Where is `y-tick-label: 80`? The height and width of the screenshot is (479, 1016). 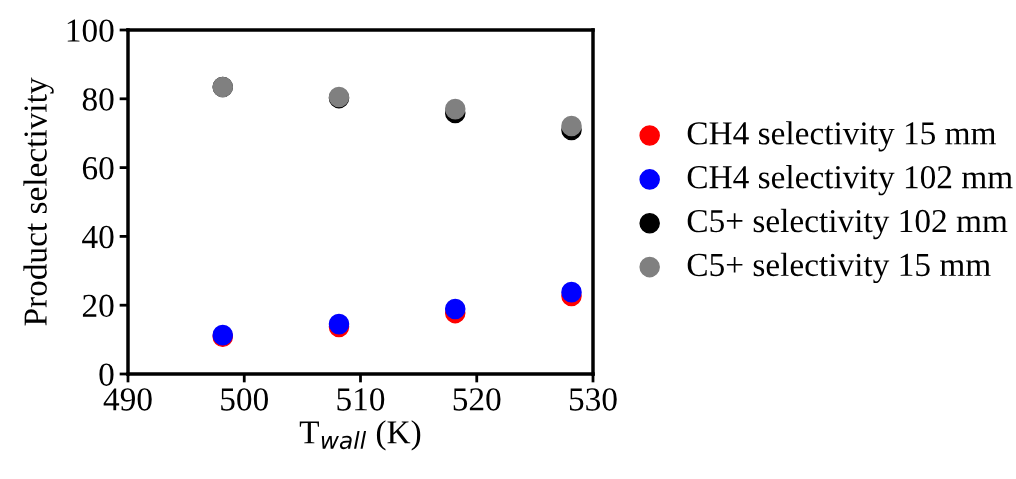 y-tick-label: 80 is located at coordinates (98, 99).